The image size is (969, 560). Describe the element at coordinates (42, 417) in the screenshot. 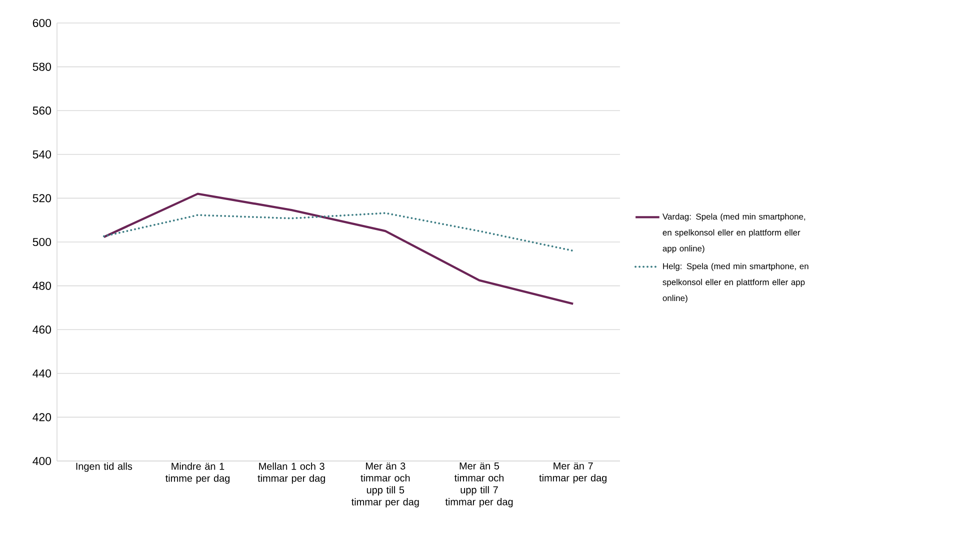

I see `y-tick-label: 420` at that location.